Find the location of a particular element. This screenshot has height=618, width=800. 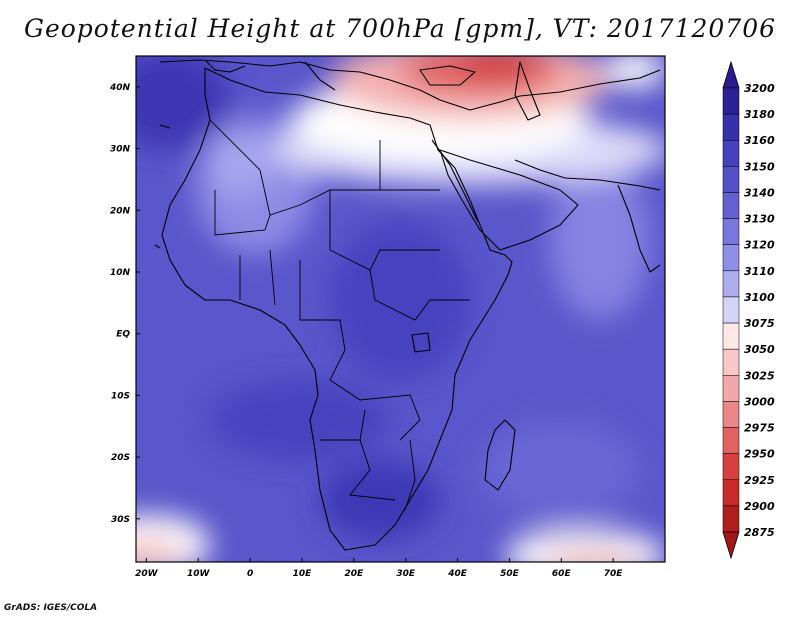

y-tick-label: 40N is located at coordinates (120, 88).